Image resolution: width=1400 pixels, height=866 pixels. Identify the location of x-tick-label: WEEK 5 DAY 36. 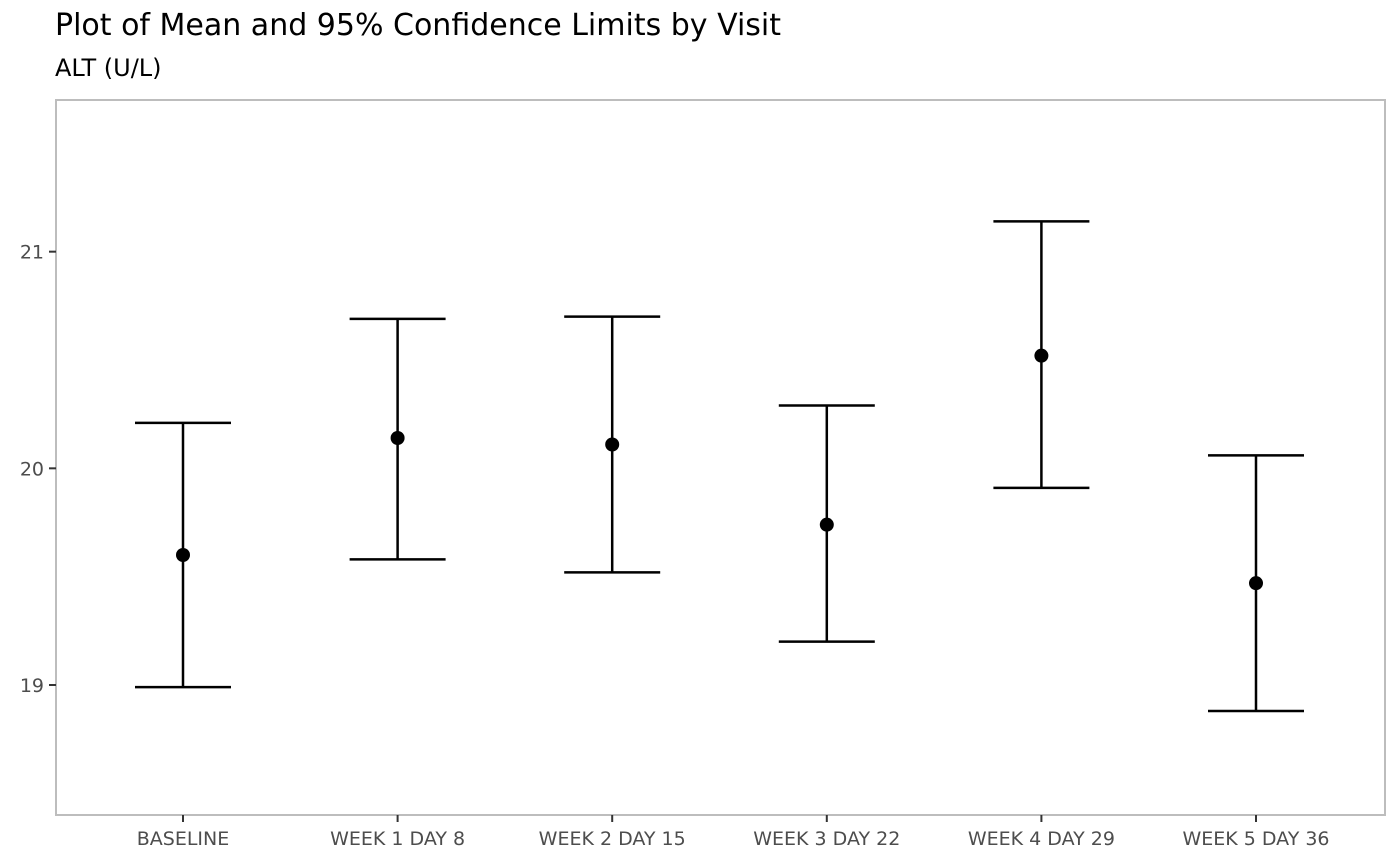
(1255, 839).